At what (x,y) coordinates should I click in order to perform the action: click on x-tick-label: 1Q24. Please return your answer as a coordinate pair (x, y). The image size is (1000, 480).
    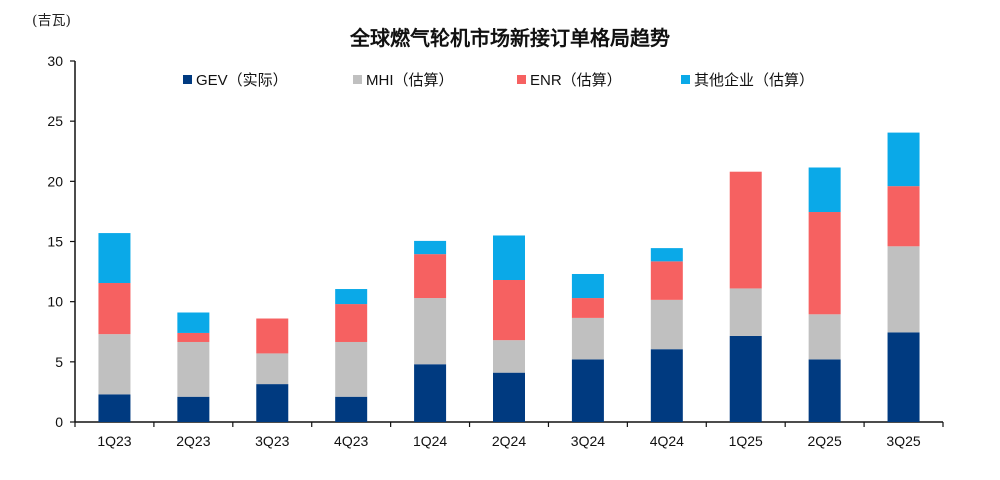
    Looking at the image, I should click on (430, 441).